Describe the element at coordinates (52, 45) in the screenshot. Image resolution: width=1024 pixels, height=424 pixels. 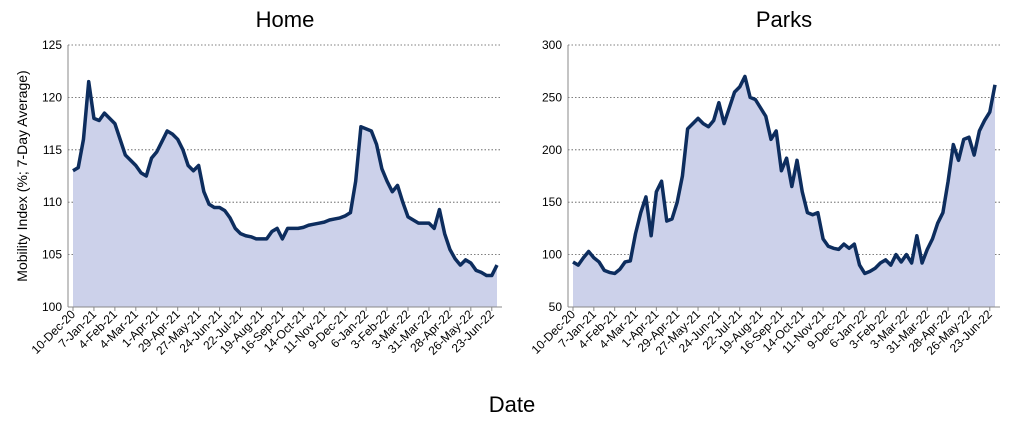
I see `y-tick-label: 125` at that location.